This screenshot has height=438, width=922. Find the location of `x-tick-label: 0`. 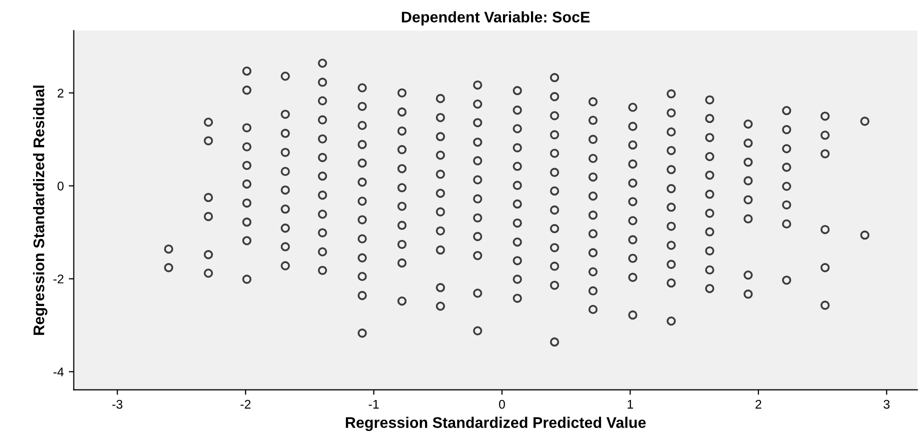

x-tick-label: 0 is located at coordinates (502, 404).